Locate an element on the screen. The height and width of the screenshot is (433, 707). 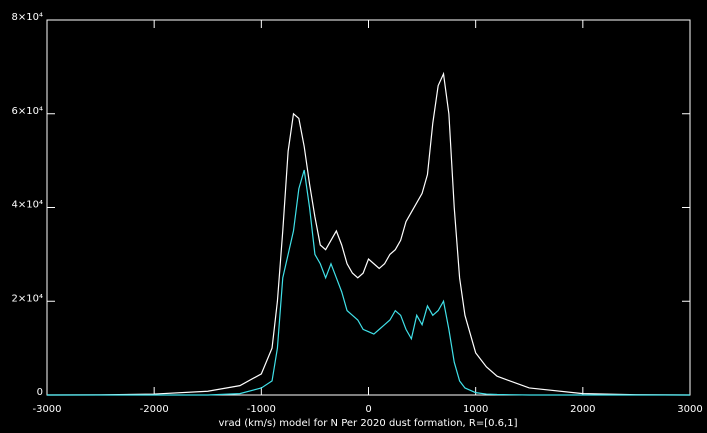
x-tick-label: -1000 is located at coordinates (261, 409).